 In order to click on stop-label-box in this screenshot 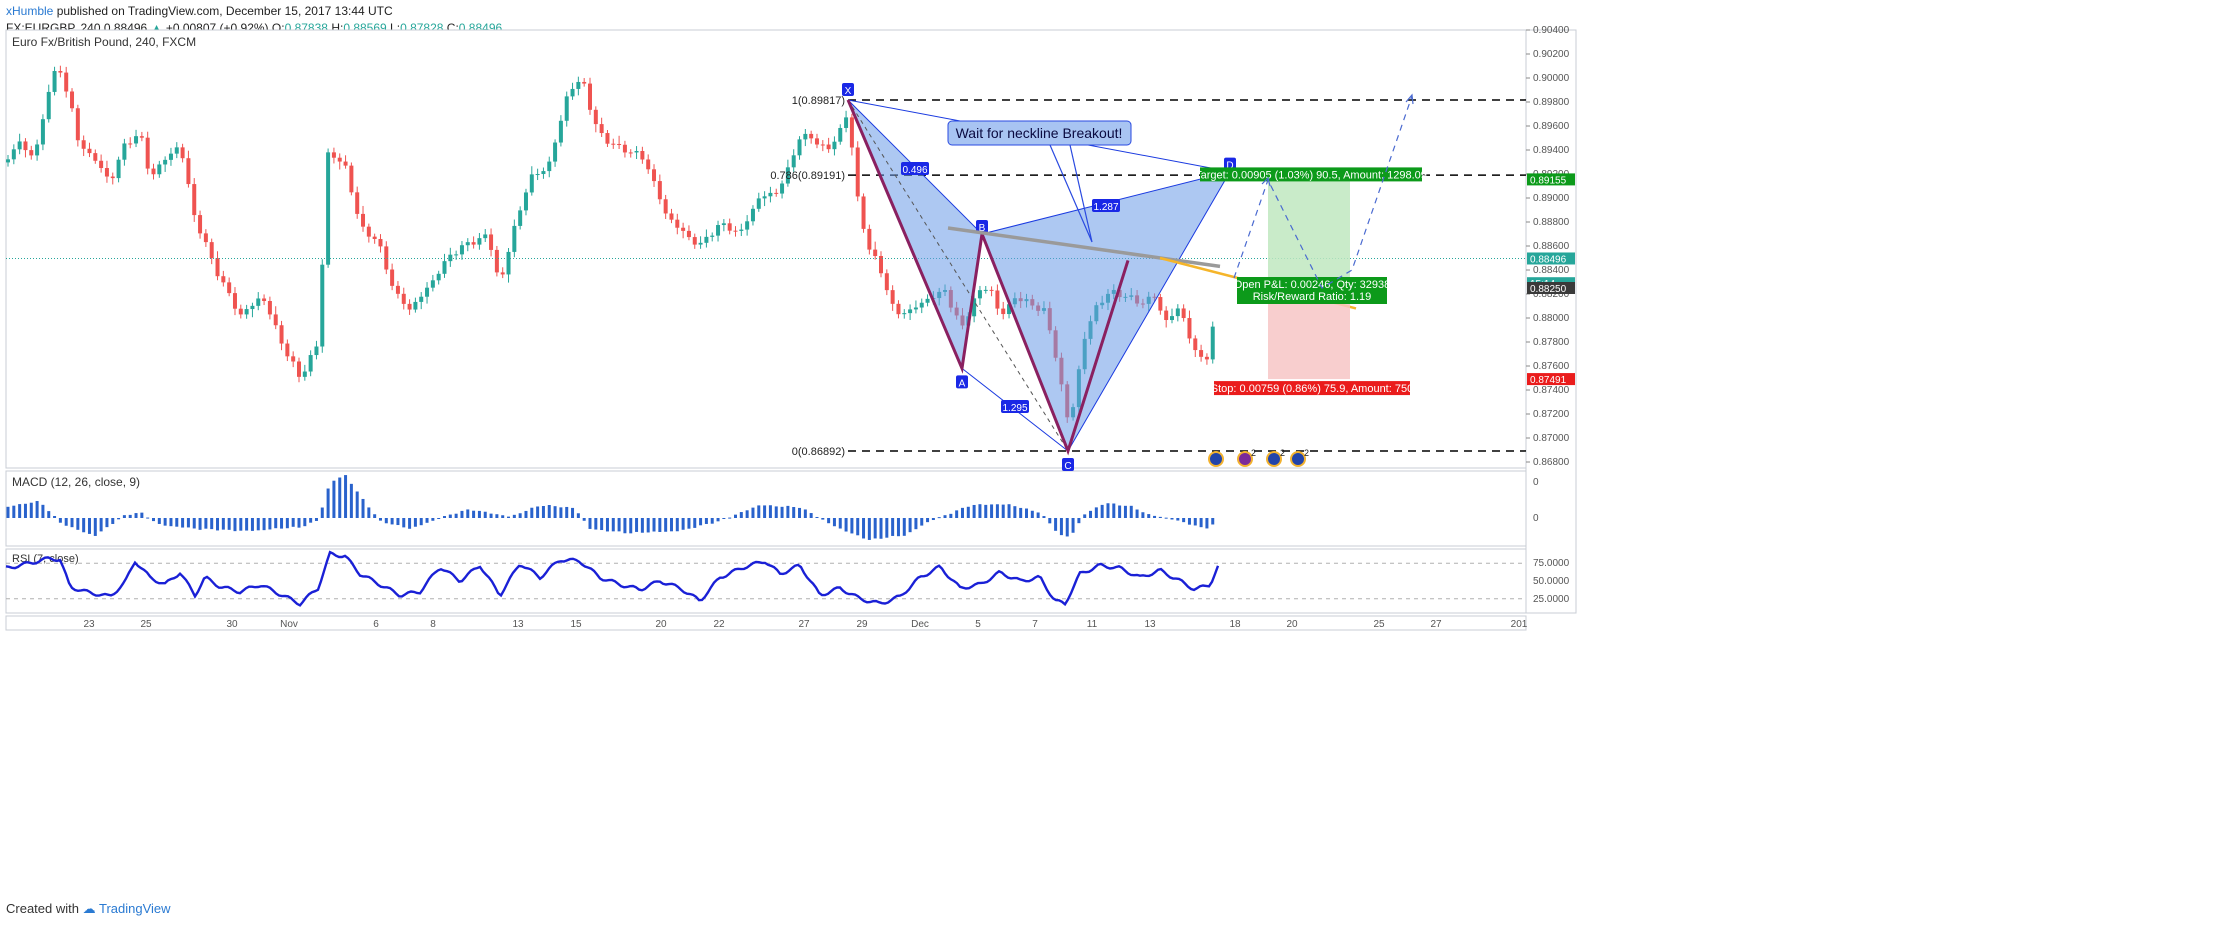, I will do `click(1312, 388)`.